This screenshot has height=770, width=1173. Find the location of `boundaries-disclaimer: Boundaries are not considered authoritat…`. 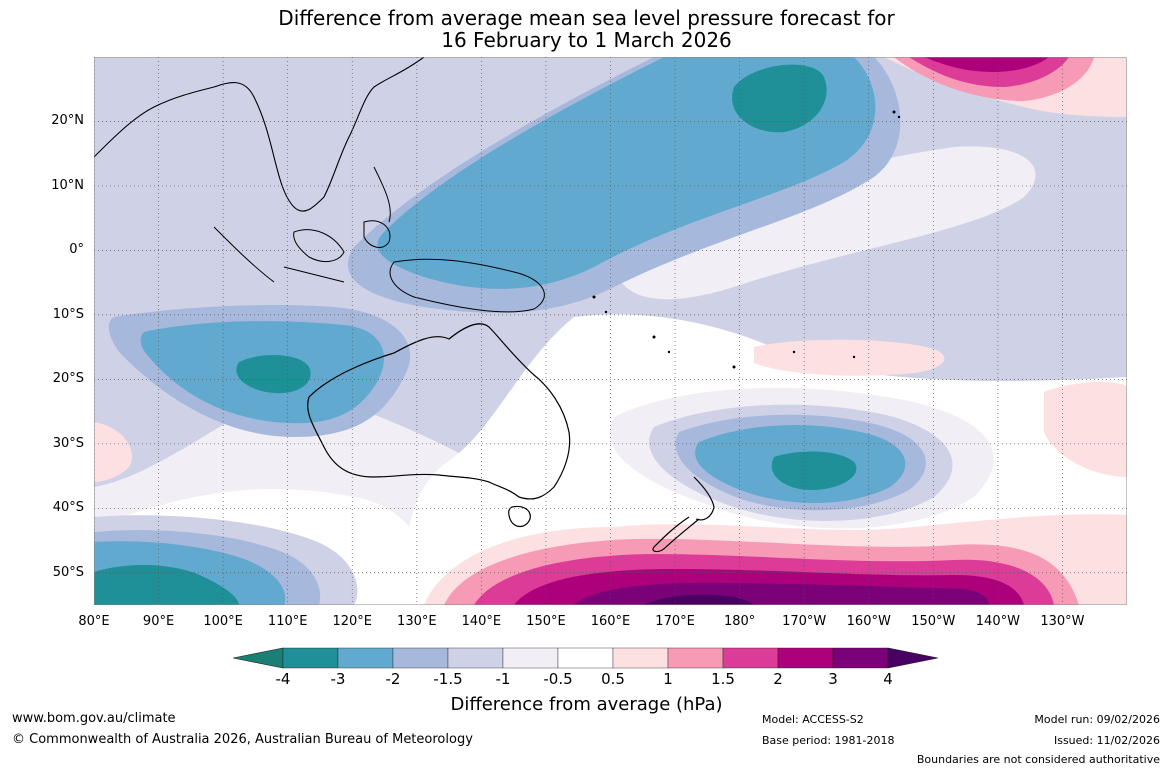

boundaries-disclaimer: Boundaries are not considered authoritat… is located at coordinates (1038, 759).